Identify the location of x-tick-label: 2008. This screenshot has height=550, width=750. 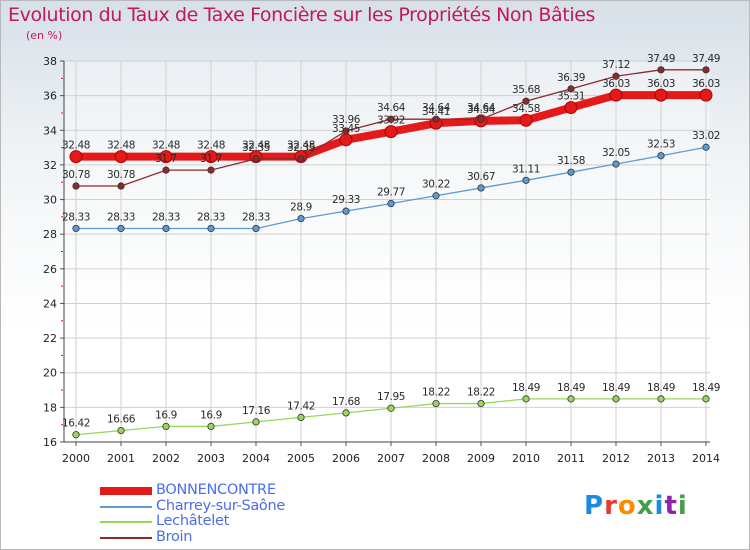
(436, 458).